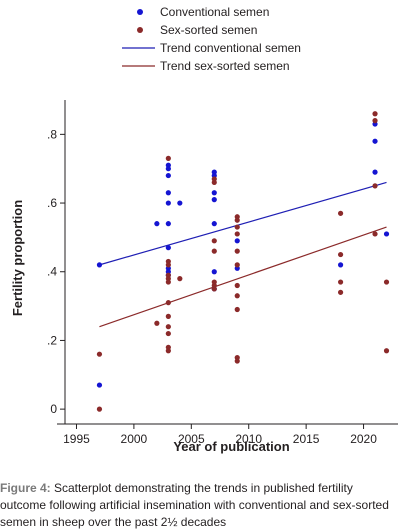  Describe the element at coordinates (231, 446) in the screenshot. I see `x-axis-title: Year of publication` at that location.